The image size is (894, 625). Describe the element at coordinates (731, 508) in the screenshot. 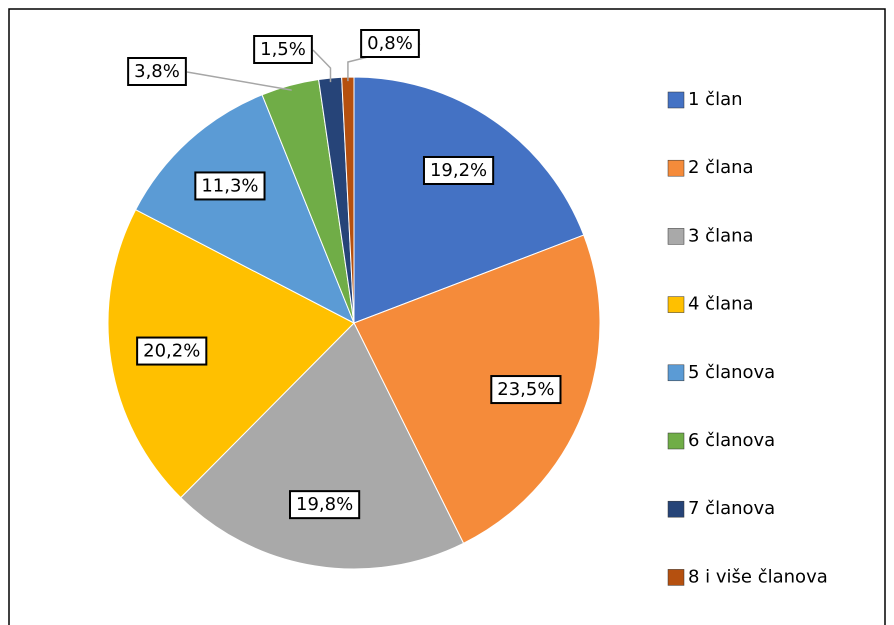

I see `legend-label: 7 članova` at that location.